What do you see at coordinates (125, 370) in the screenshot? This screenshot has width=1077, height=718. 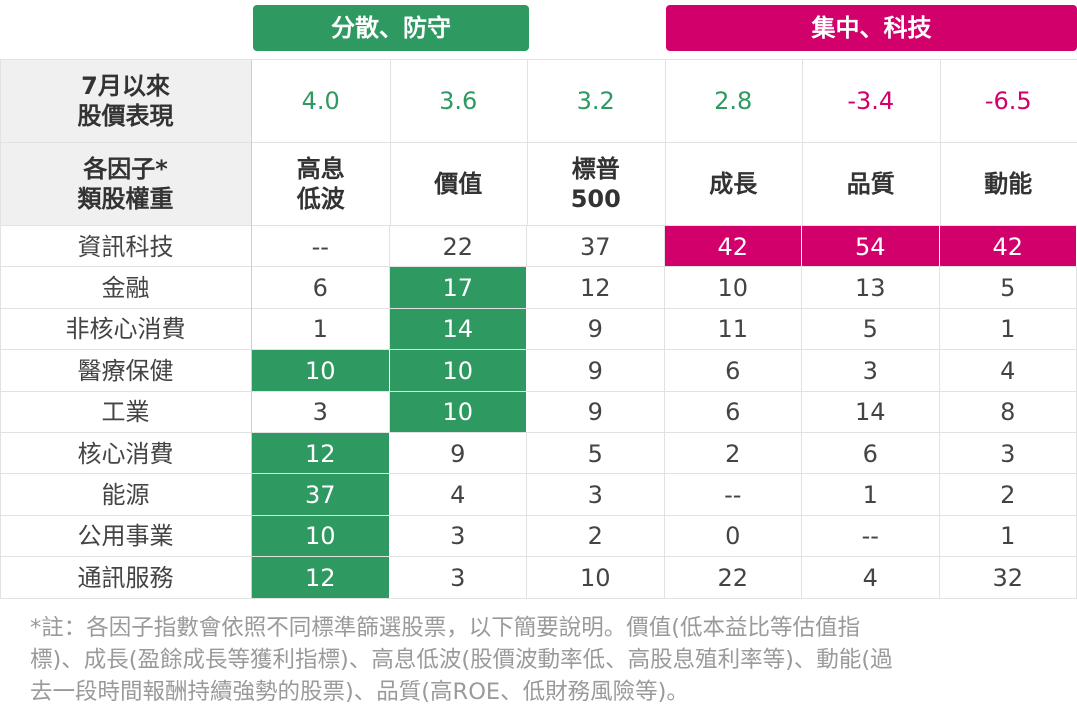 I see `row-label: 醫療保健` at bounding box center [125, 370].